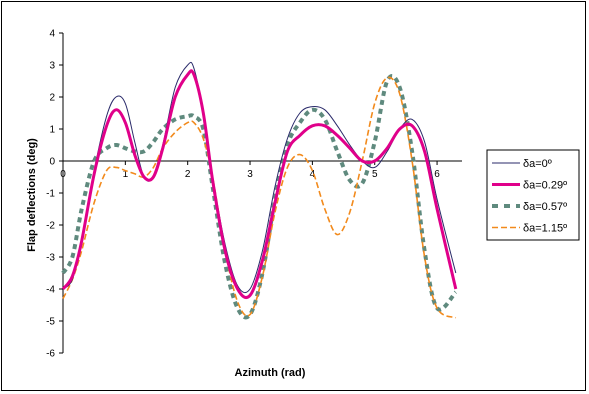  I want to click on legend-label: δa=1.15º, so click(545, 229).